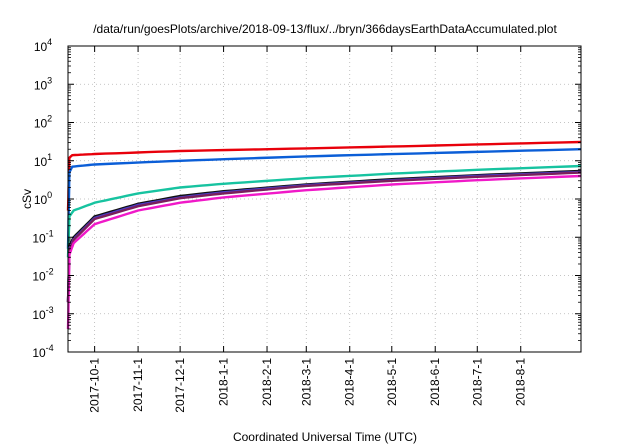 The height and width of the screenshot is (448, 640). Describe the element at coordinates (42, 313) in the screenshot. I see `y-tick-label: 10⁻³` at that location.